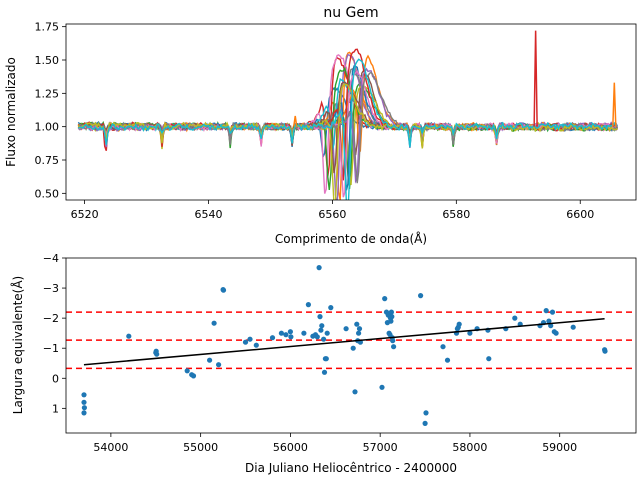  I want to click on x-tick-label: 57000, so click(380, 447).